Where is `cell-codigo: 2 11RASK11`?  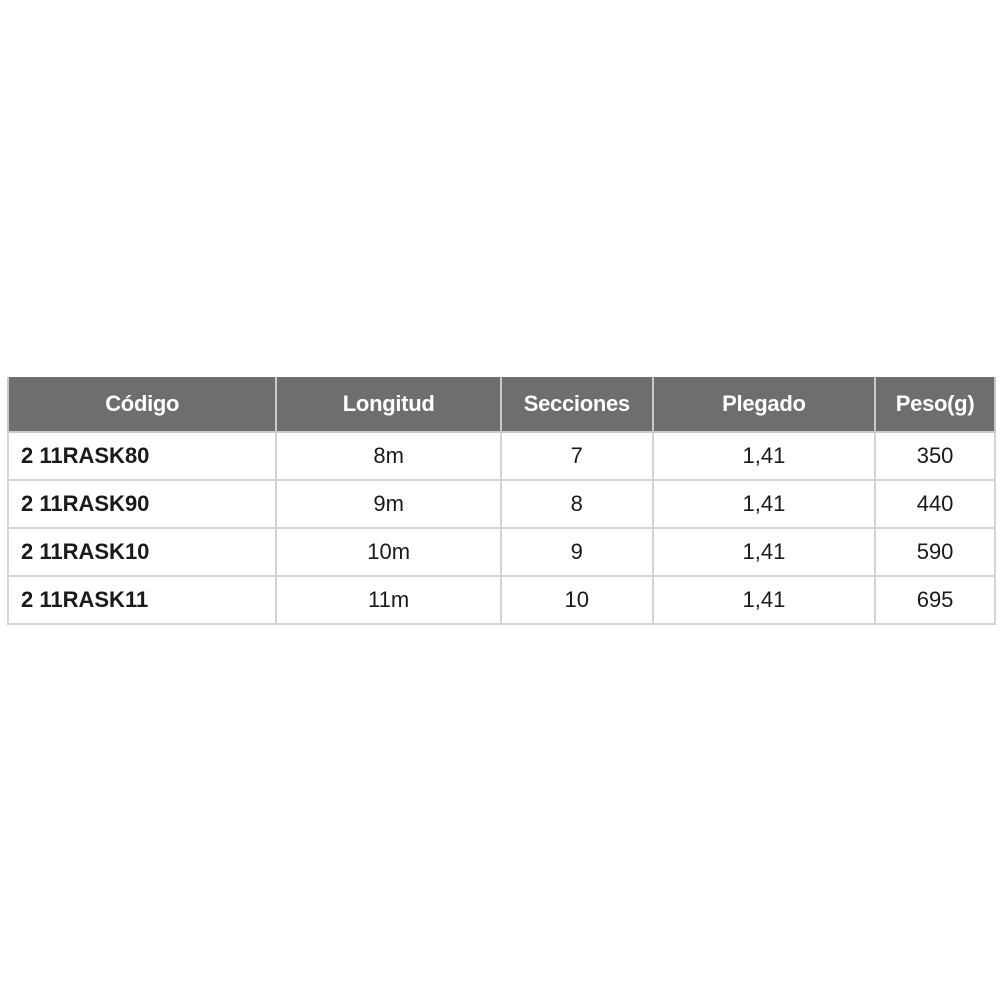 cell-codigo: 2 11RASK11 is located at coordinates (142, 600).